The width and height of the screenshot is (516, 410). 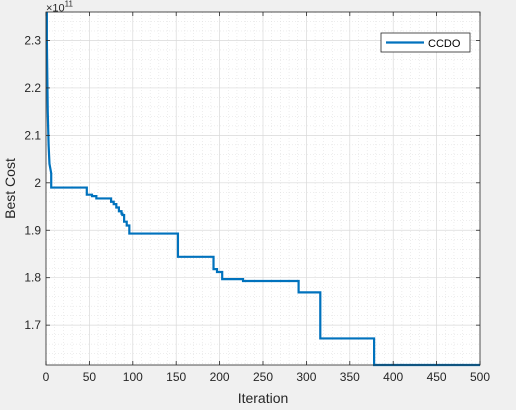 I want to click on x-tick-label: 100, so click(x=133, y=377).